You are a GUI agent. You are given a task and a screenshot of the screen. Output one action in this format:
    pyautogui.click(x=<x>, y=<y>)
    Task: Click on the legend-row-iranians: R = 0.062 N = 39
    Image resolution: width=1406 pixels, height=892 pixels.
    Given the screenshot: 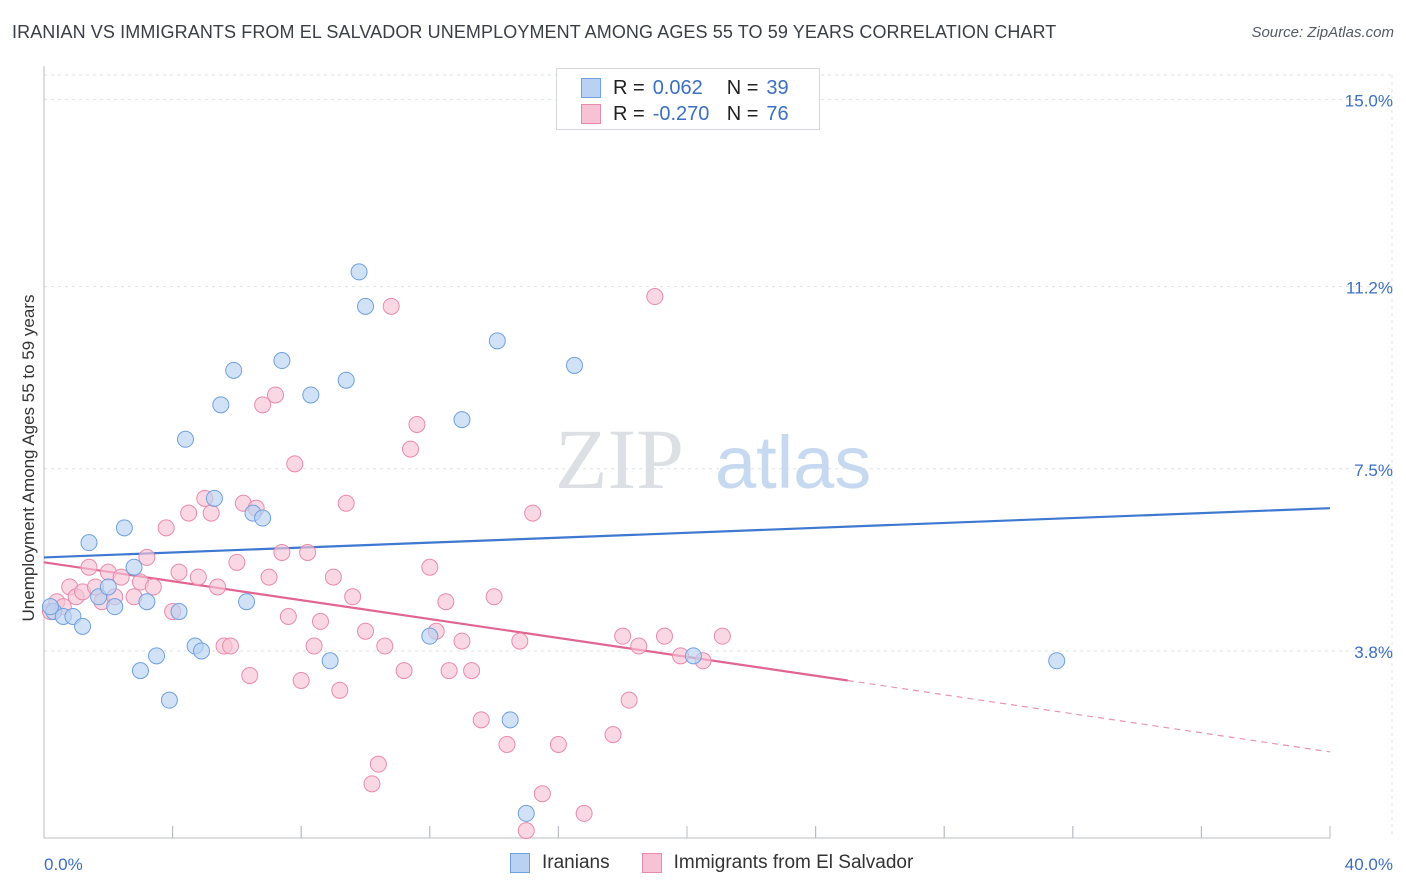 What is the action you would take?
    pyautogui.click(x=685, y=88)
    